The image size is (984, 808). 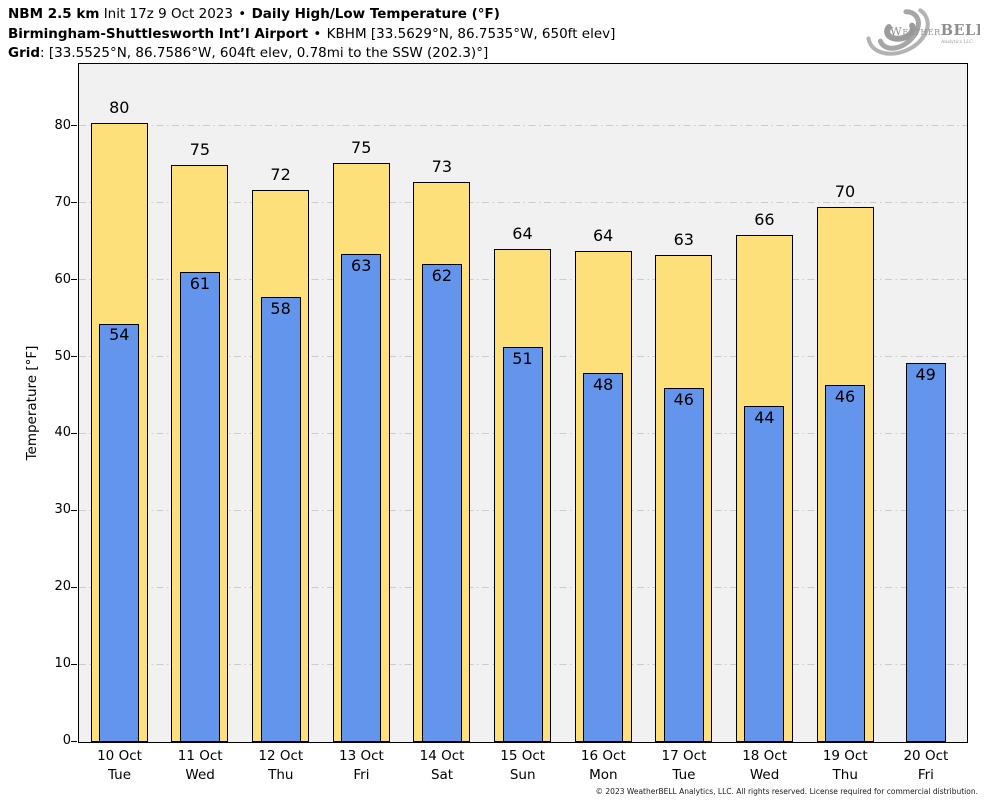 What do you see at coordinates (62, 356) in the screenshot?
I see `y-tick-label: 50` at bounding box center [62, 356].